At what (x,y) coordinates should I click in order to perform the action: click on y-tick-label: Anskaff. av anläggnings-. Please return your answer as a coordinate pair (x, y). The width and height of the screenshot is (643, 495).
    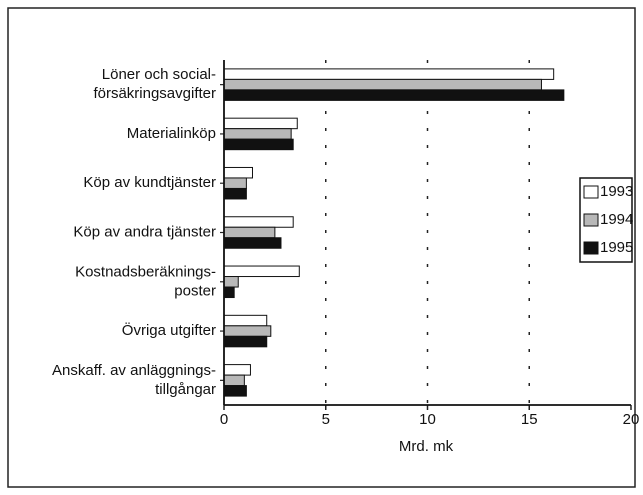
    Looking at the image, I should click on (134, 370).